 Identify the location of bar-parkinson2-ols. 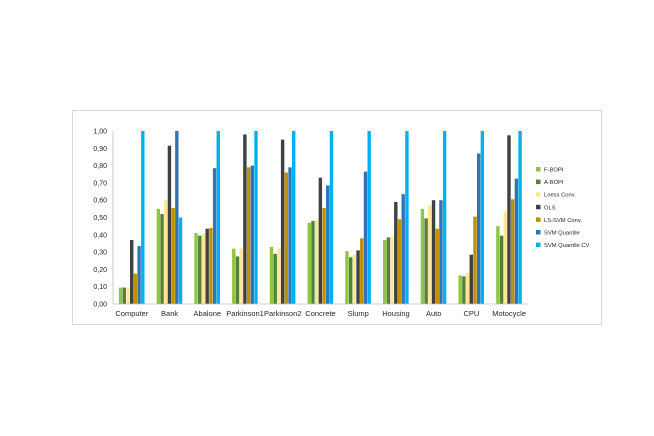
(282, 221).